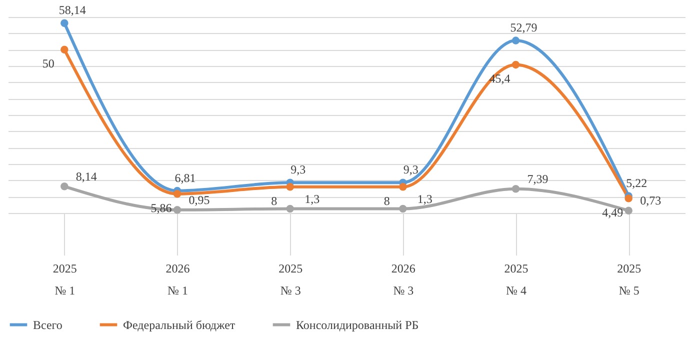 The height and width of the screenshot is (339, 693). I want to click on data-label: 0,73, so click(651, 201).